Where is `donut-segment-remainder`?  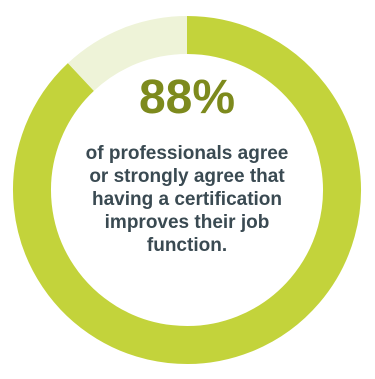 donut-segment-remainder is located at coordinates (127, 54).